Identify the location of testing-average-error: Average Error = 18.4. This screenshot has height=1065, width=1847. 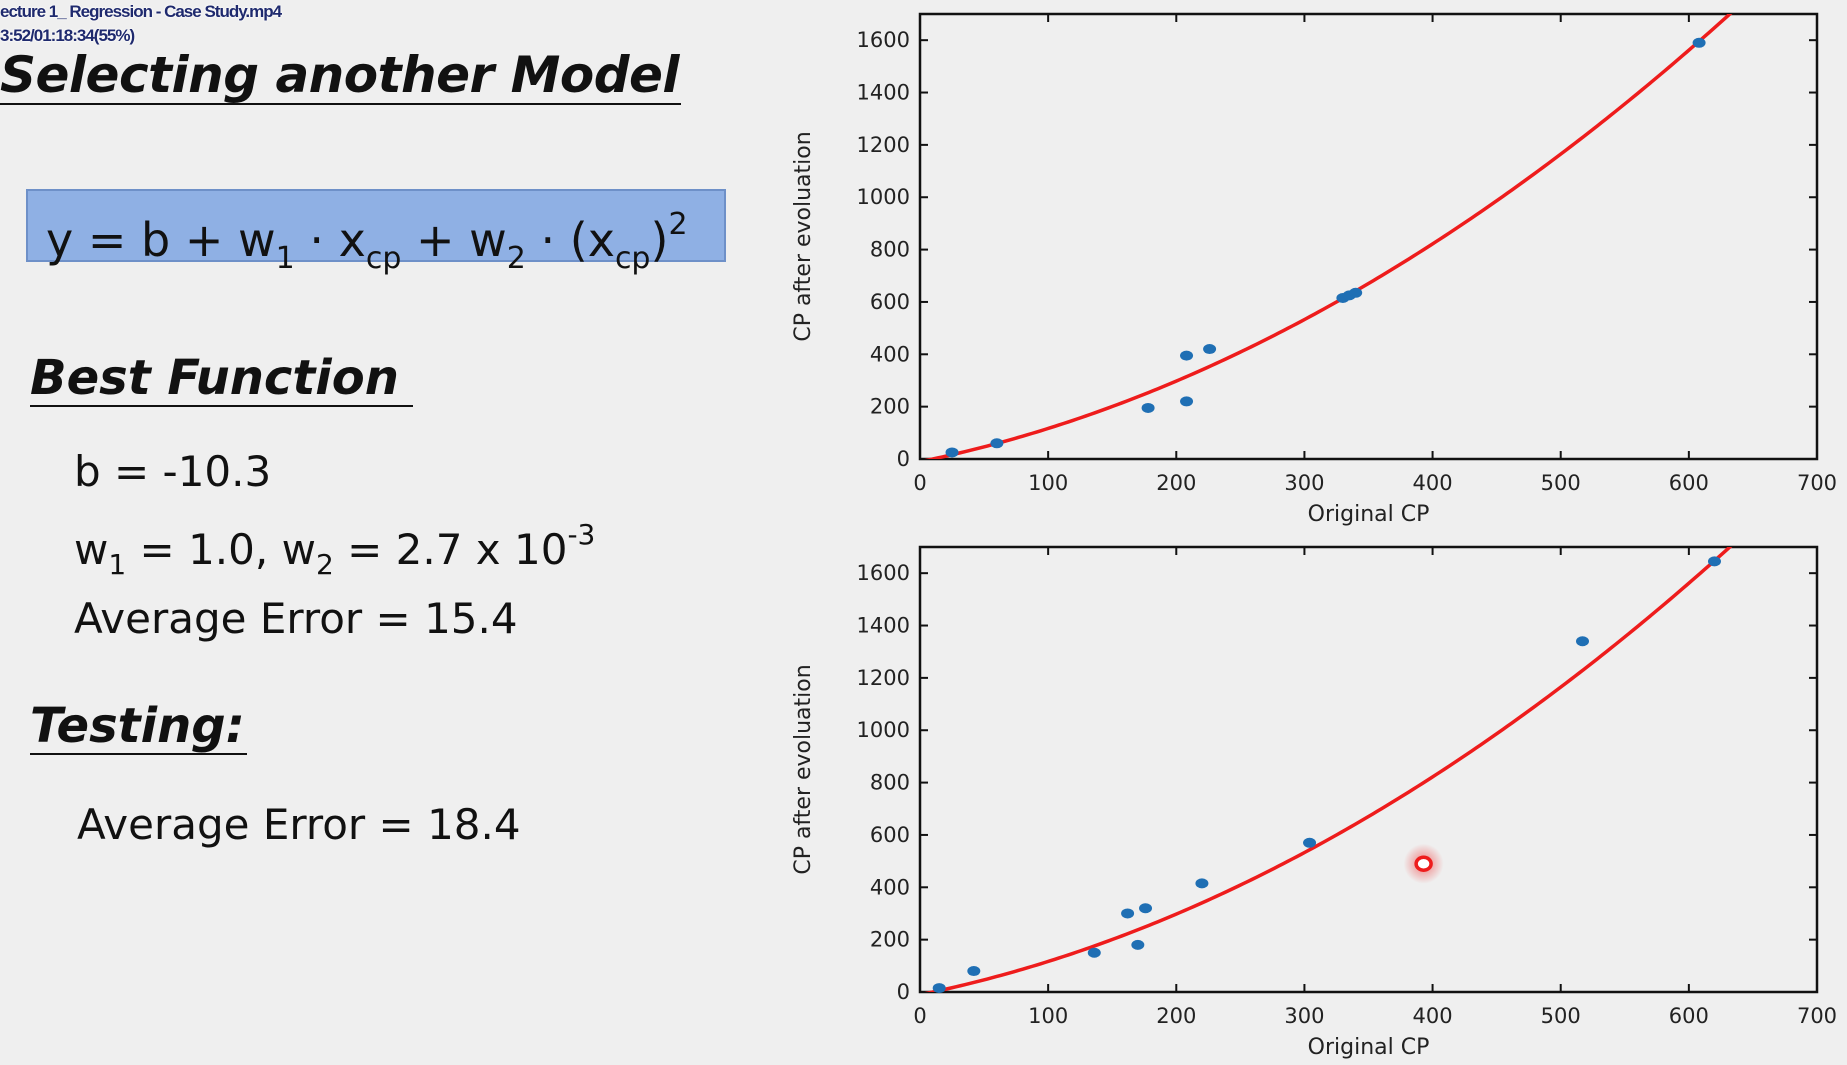
(299, 824).